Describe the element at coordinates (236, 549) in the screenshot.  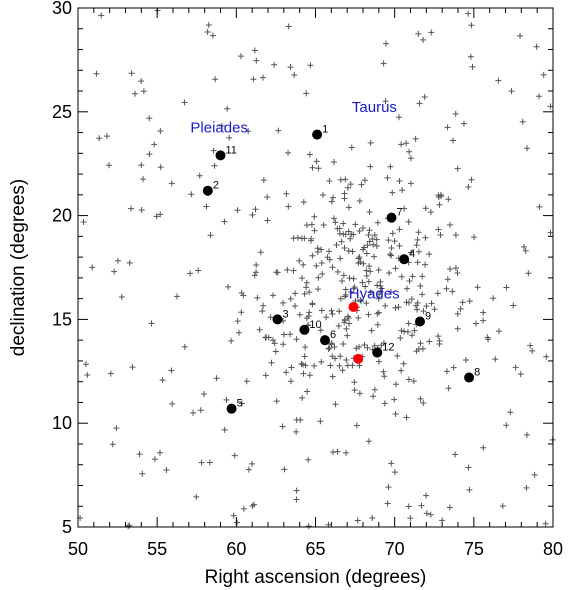
I see `x-tick-label: 60` at that location.